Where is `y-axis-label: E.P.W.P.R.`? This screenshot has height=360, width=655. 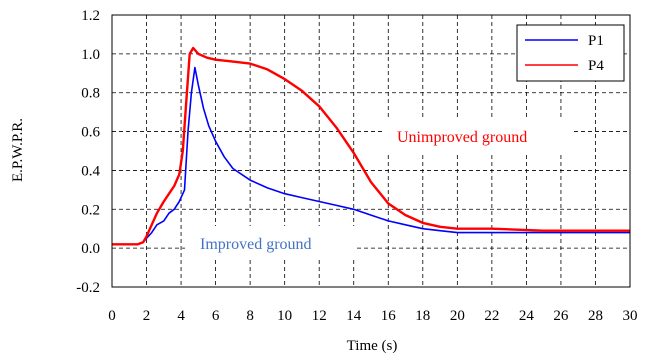
y-axis-label: E.P.W.P.R. is located at coordinates (18, 150).